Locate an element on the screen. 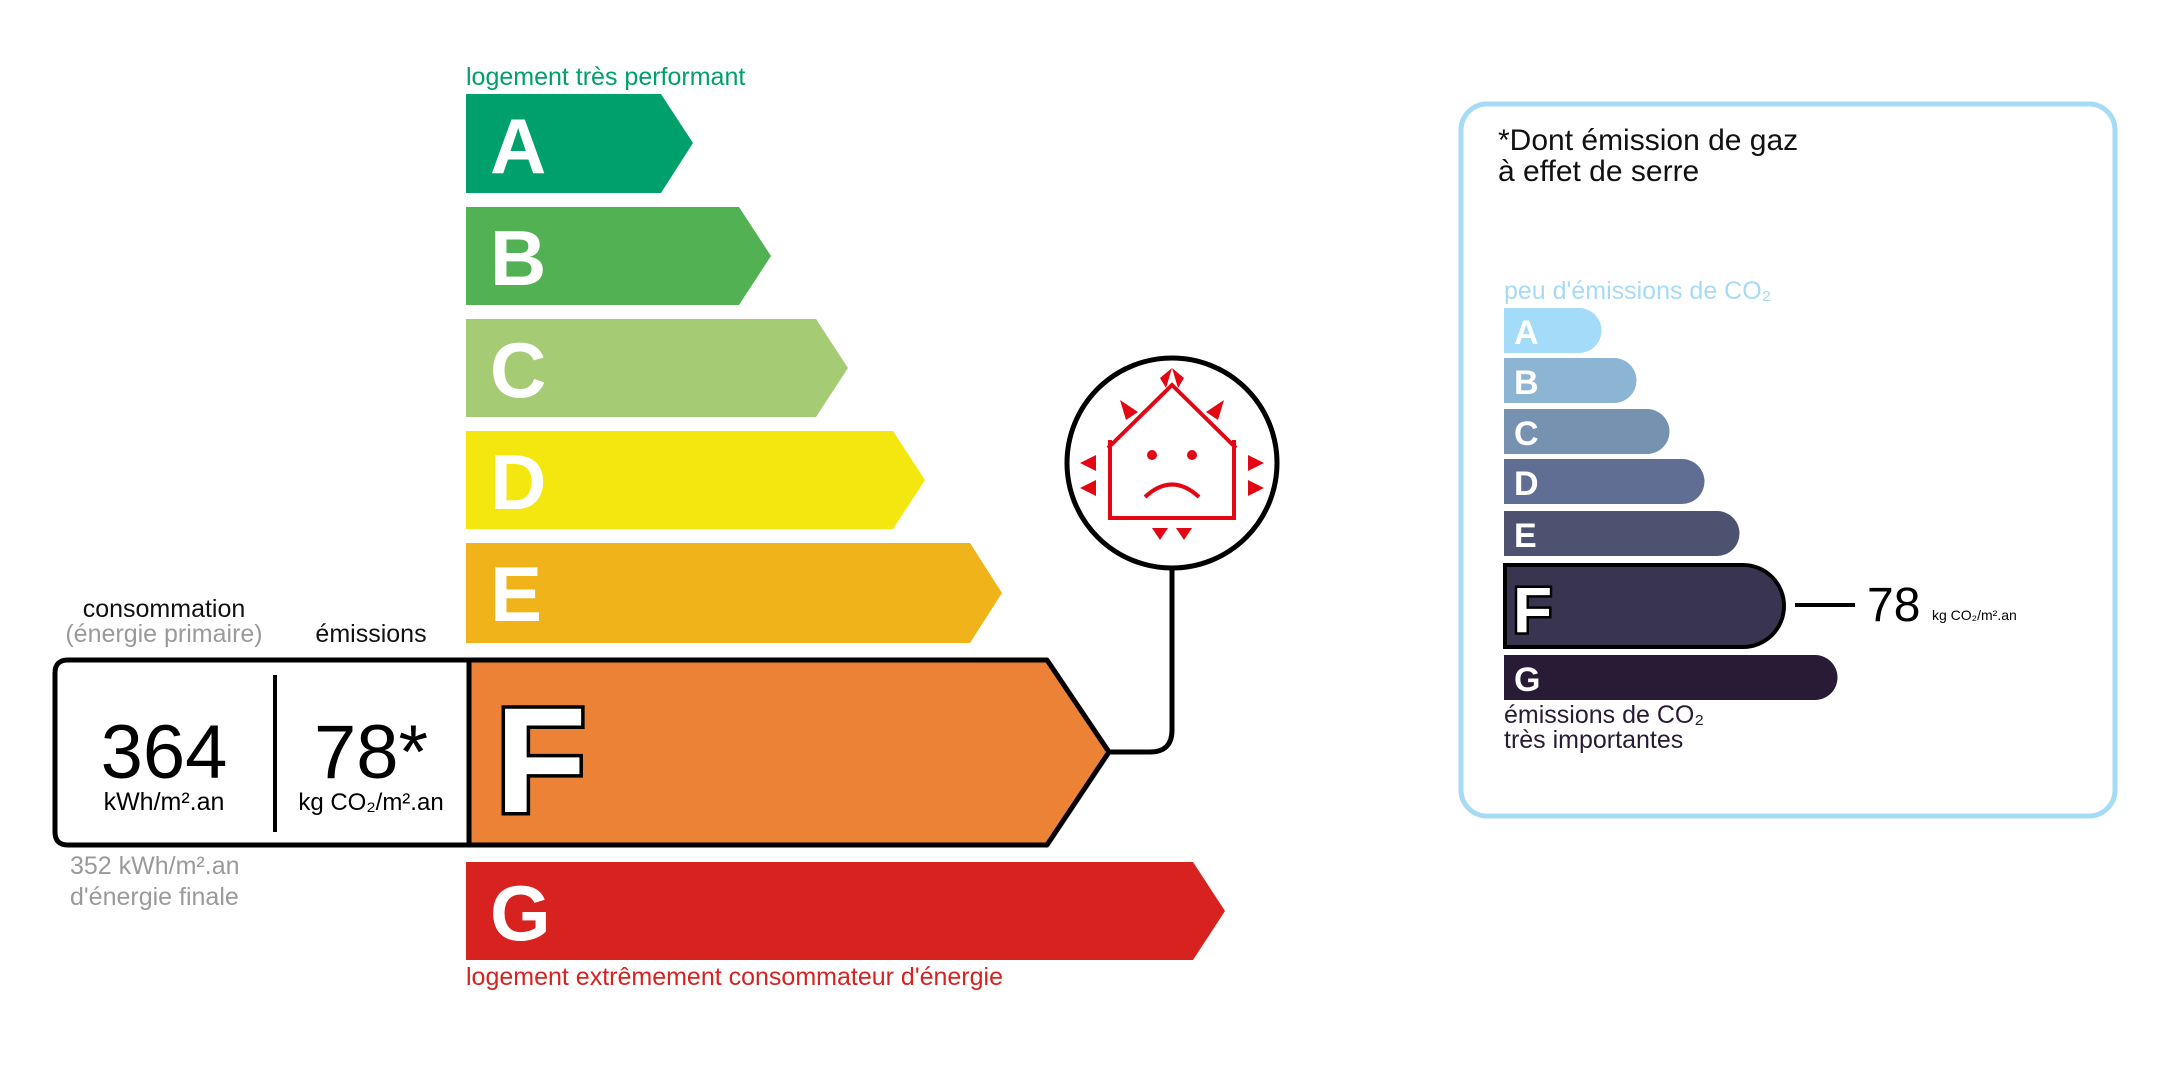  icon-connector is located at coordinates (1142, 661).